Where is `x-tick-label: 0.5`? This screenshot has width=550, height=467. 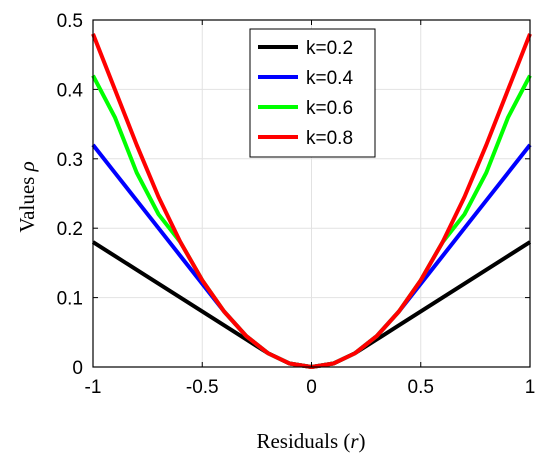 x-tick-label: 0.5 is located at coordinates (421, 387).